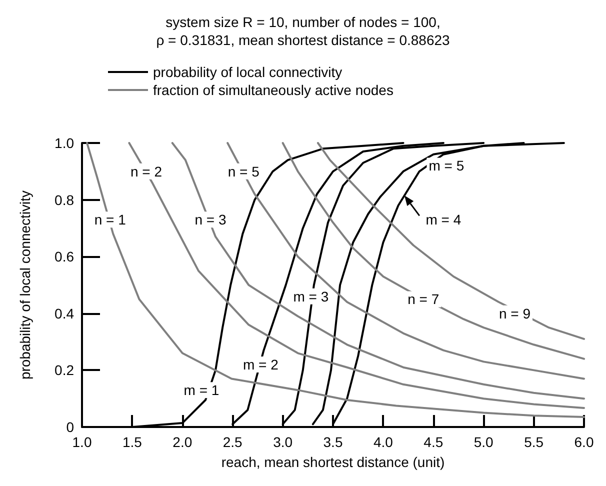 The image size is (606, 486). What do you see at coordinates (311, 296) in the screenshot?
I see `annotation: m = 3` at bounding box center [311, 296].